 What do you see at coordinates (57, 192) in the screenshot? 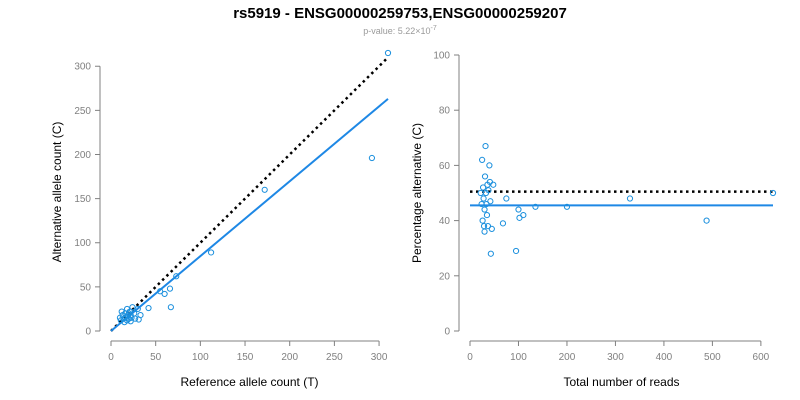
I see `allele-y-axis-label: Alternative allele count (C)` at bounding box center [57, 192].